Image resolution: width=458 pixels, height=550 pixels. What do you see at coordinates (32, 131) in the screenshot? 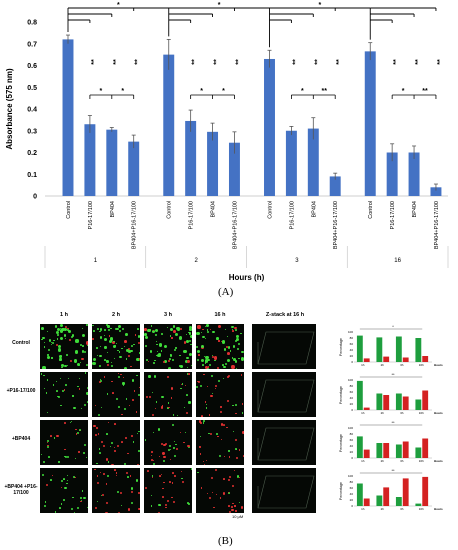
I see `y-tick-label: 0.3` at bounding box center [32, 131].